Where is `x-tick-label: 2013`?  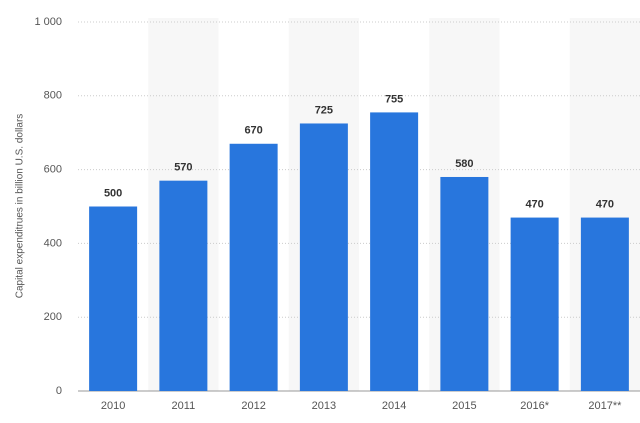 x-tick-label: 2013 is located at coordinates (324, 406).